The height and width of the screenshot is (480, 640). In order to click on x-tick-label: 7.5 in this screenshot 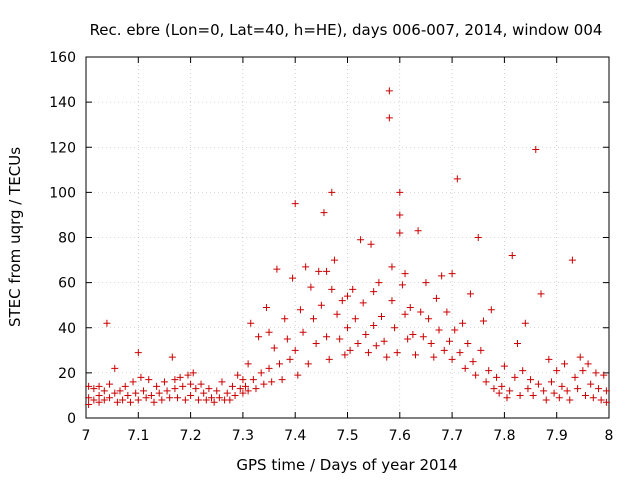, I will do `click(347, 436)`.